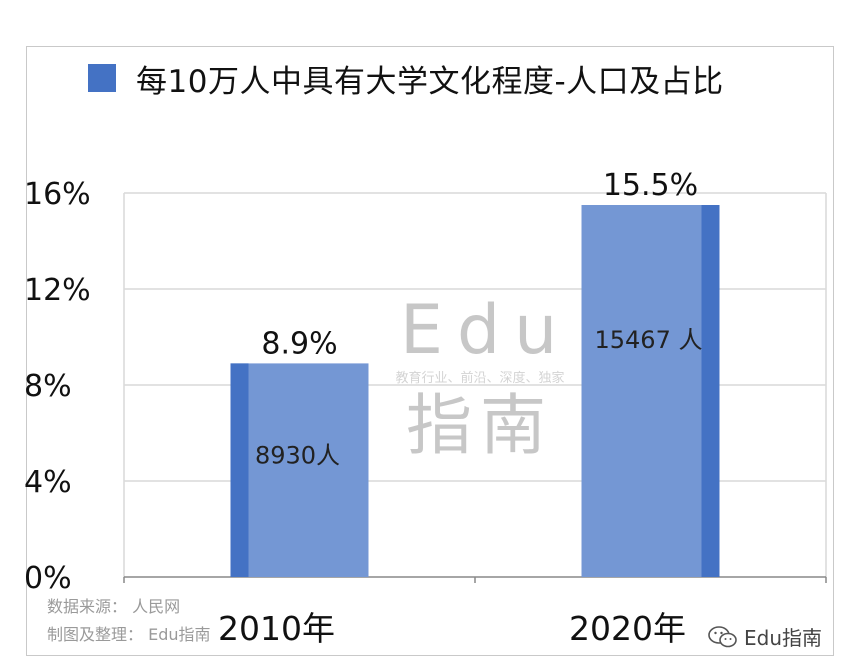  Describe the element at coordinates (649, 340) in the screenshot. I see `bar-inner-label: 15467 人` at that location.